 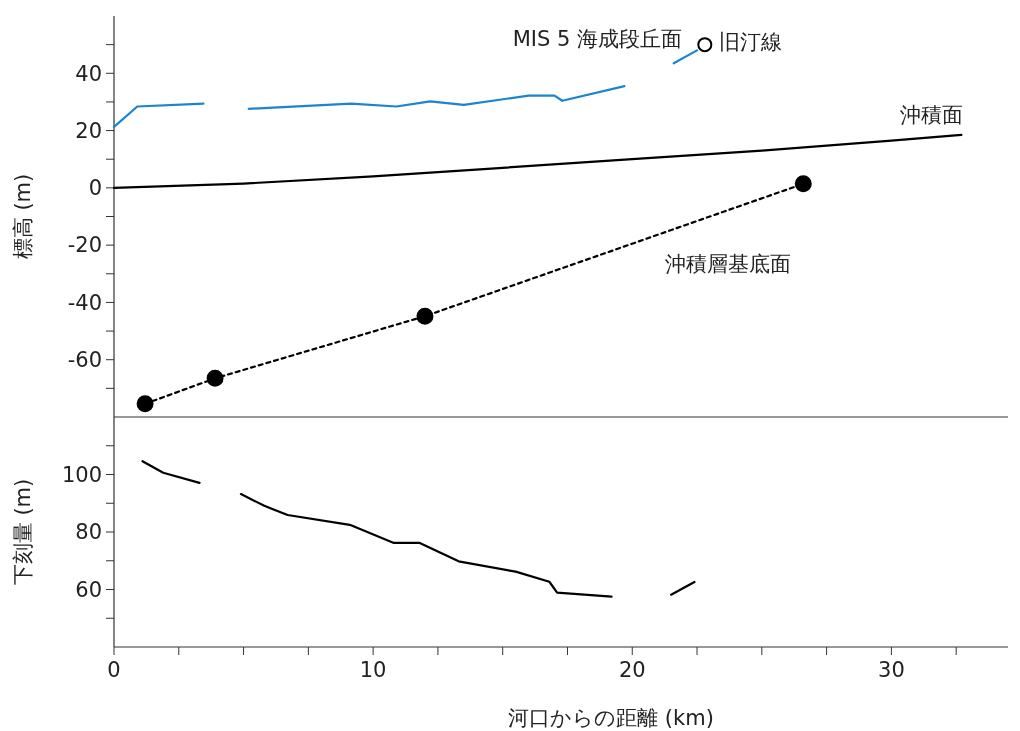 What do you see at coordinates (114, 670) in the screenshot?
I see `x-tick-label: 0` at bounding box center [114, 670].